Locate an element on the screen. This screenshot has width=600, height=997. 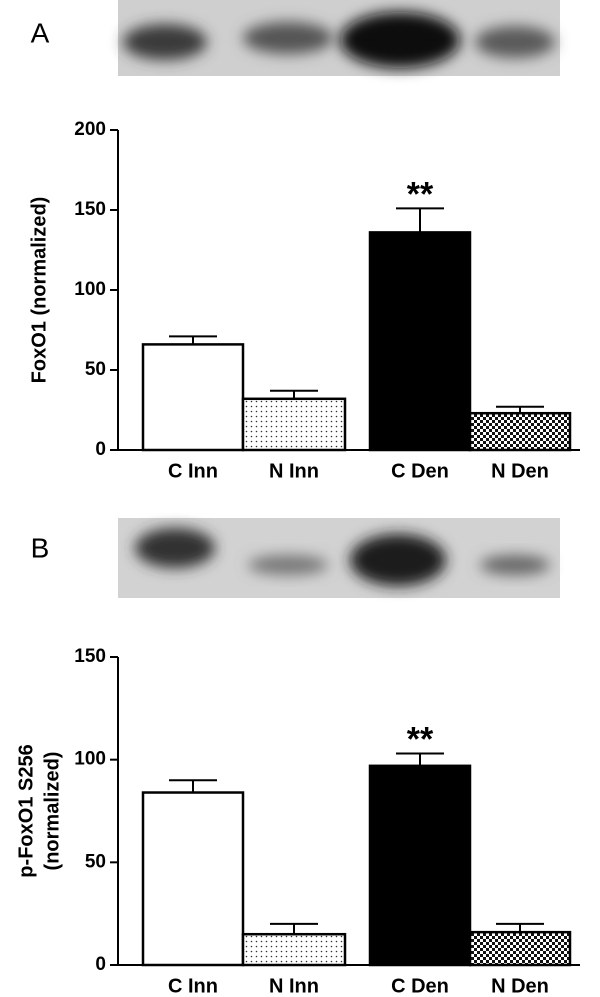
panel-label: A is located at coordinates (40, 32).